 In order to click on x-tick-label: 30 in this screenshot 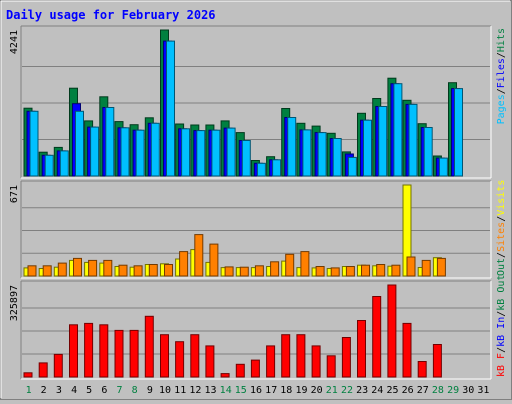, I will do `click(468, 390)`.